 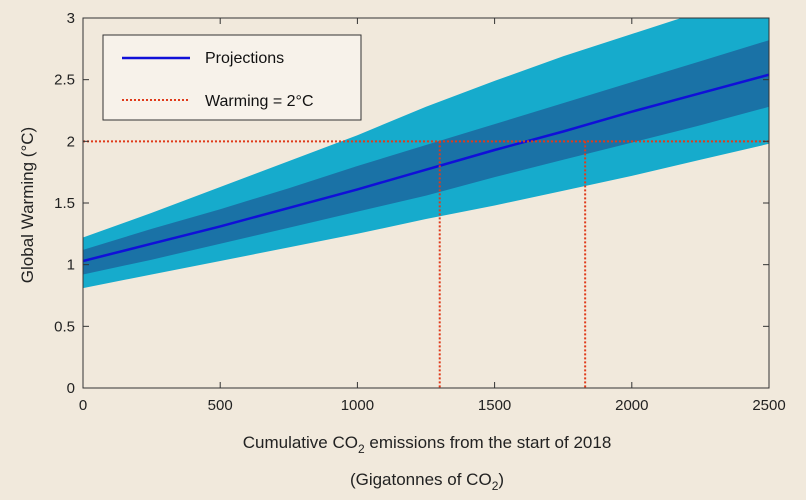 What do you see at coordinates (64, 203) in the screenshot?
I see `y-tick-label-3: 1.5` at bounding box center [64, 203].